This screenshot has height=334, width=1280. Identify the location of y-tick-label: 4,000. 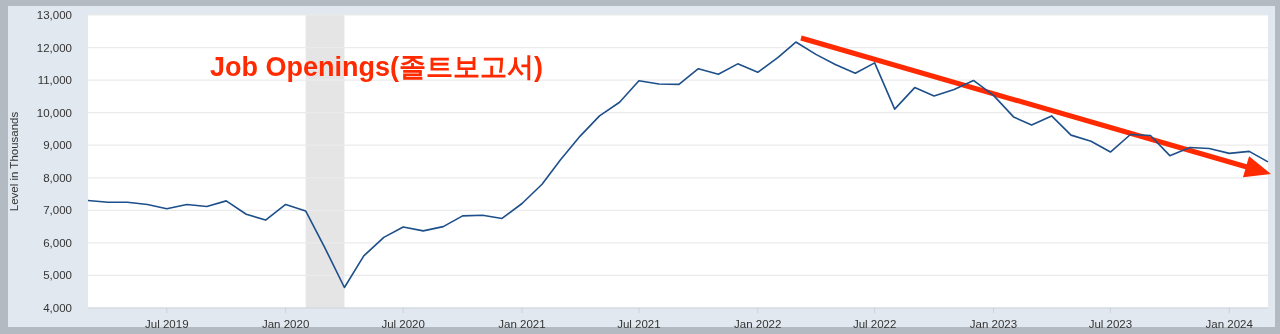
(57, 308).